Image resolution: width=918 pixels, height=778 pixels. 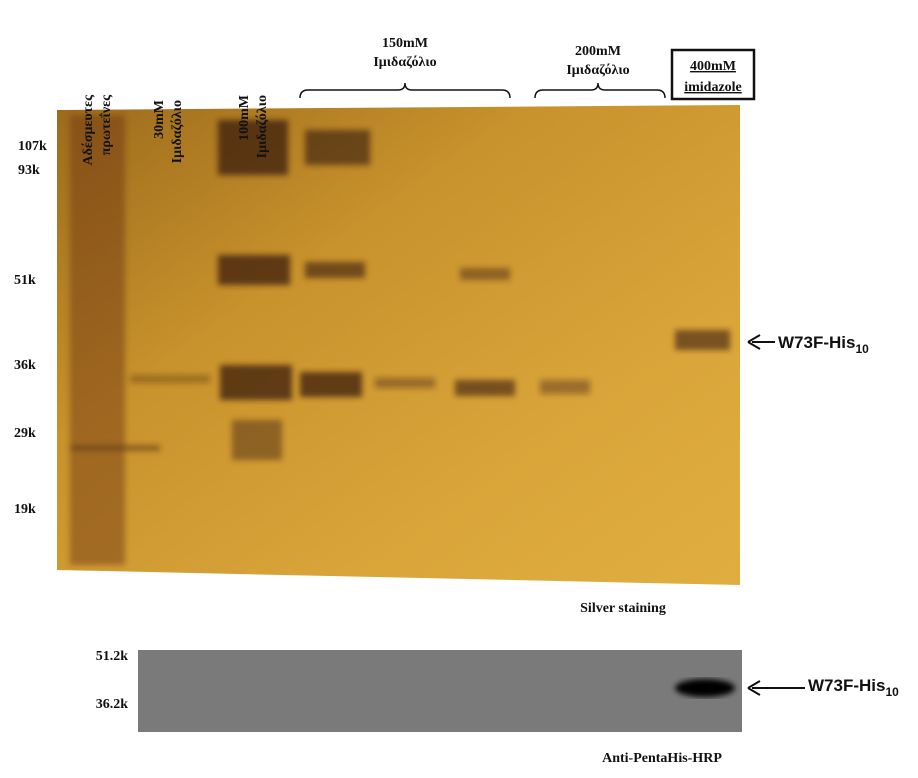 I want to click on lane-label: πρωτεΐνες, so click(x=106, y=124).